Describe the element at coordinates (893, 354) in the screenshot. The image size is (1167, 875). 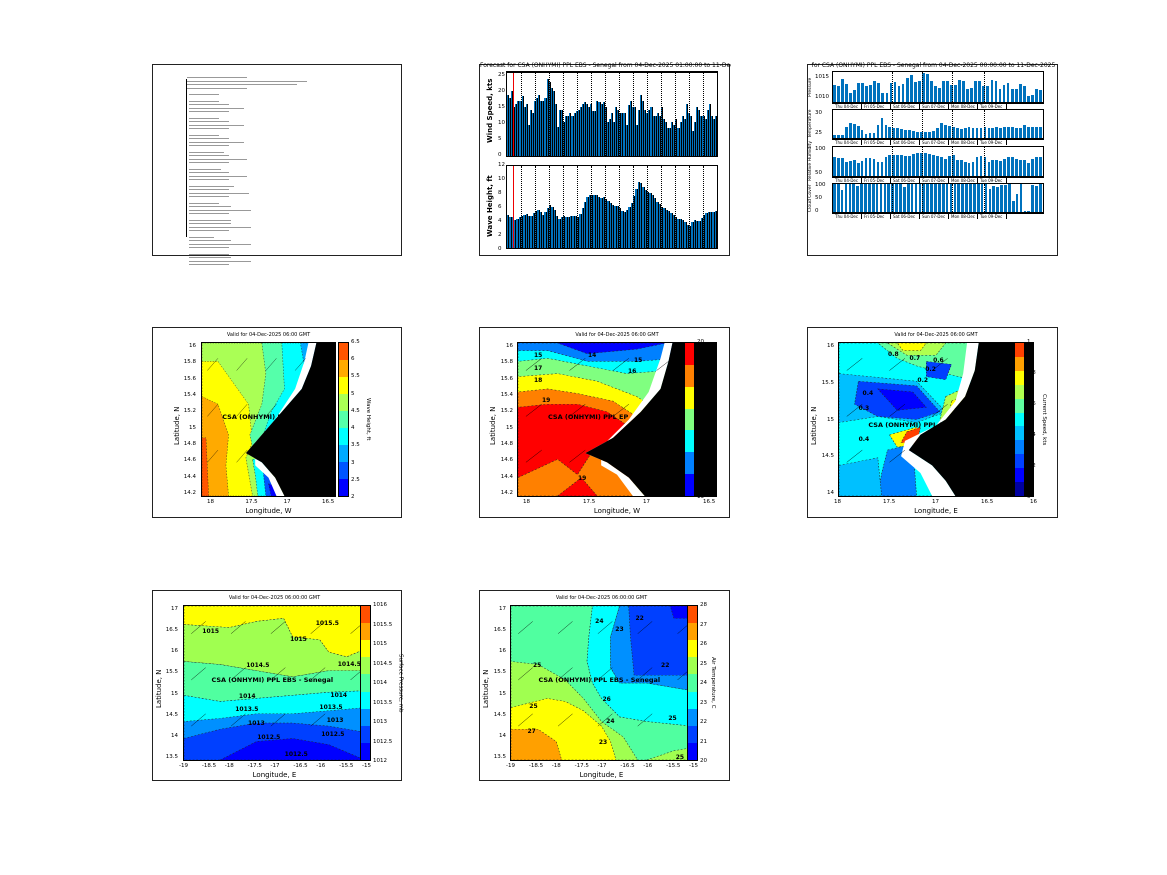
I see `contour-label: 0.8` at that location.